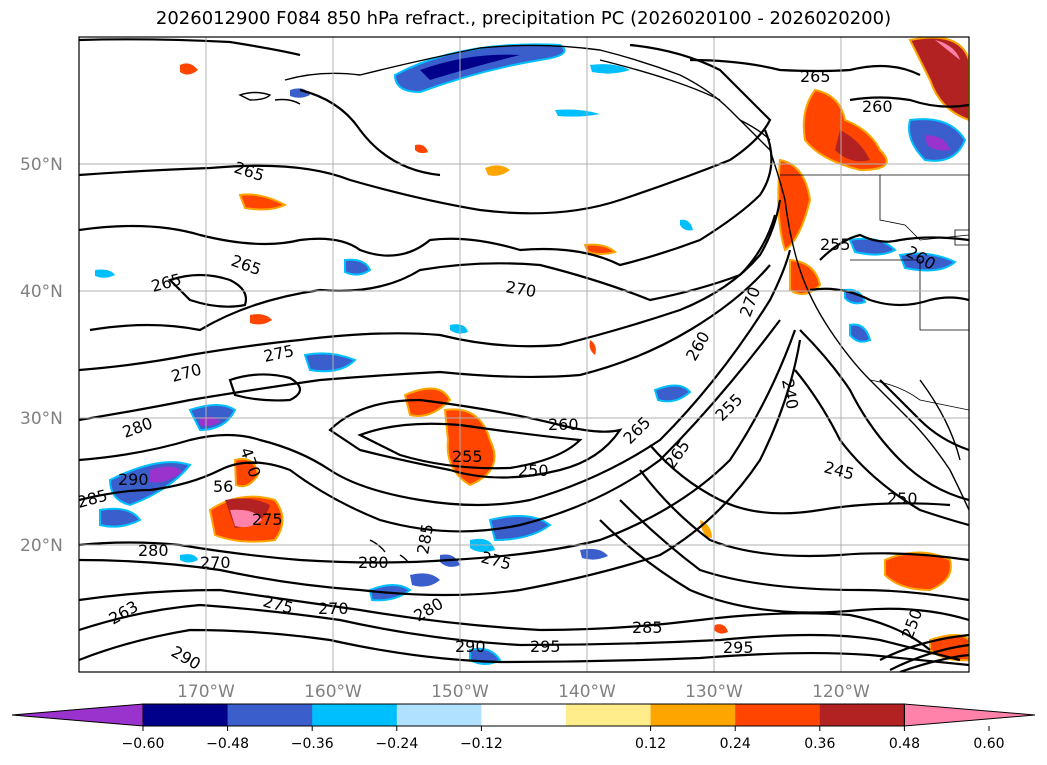 The height and width of the screenshot is (765, 1047). What do you see at coordinates (41, 165) in the screenshot?
I see `lat-label: 50°N` at bounding box center [41, 165].